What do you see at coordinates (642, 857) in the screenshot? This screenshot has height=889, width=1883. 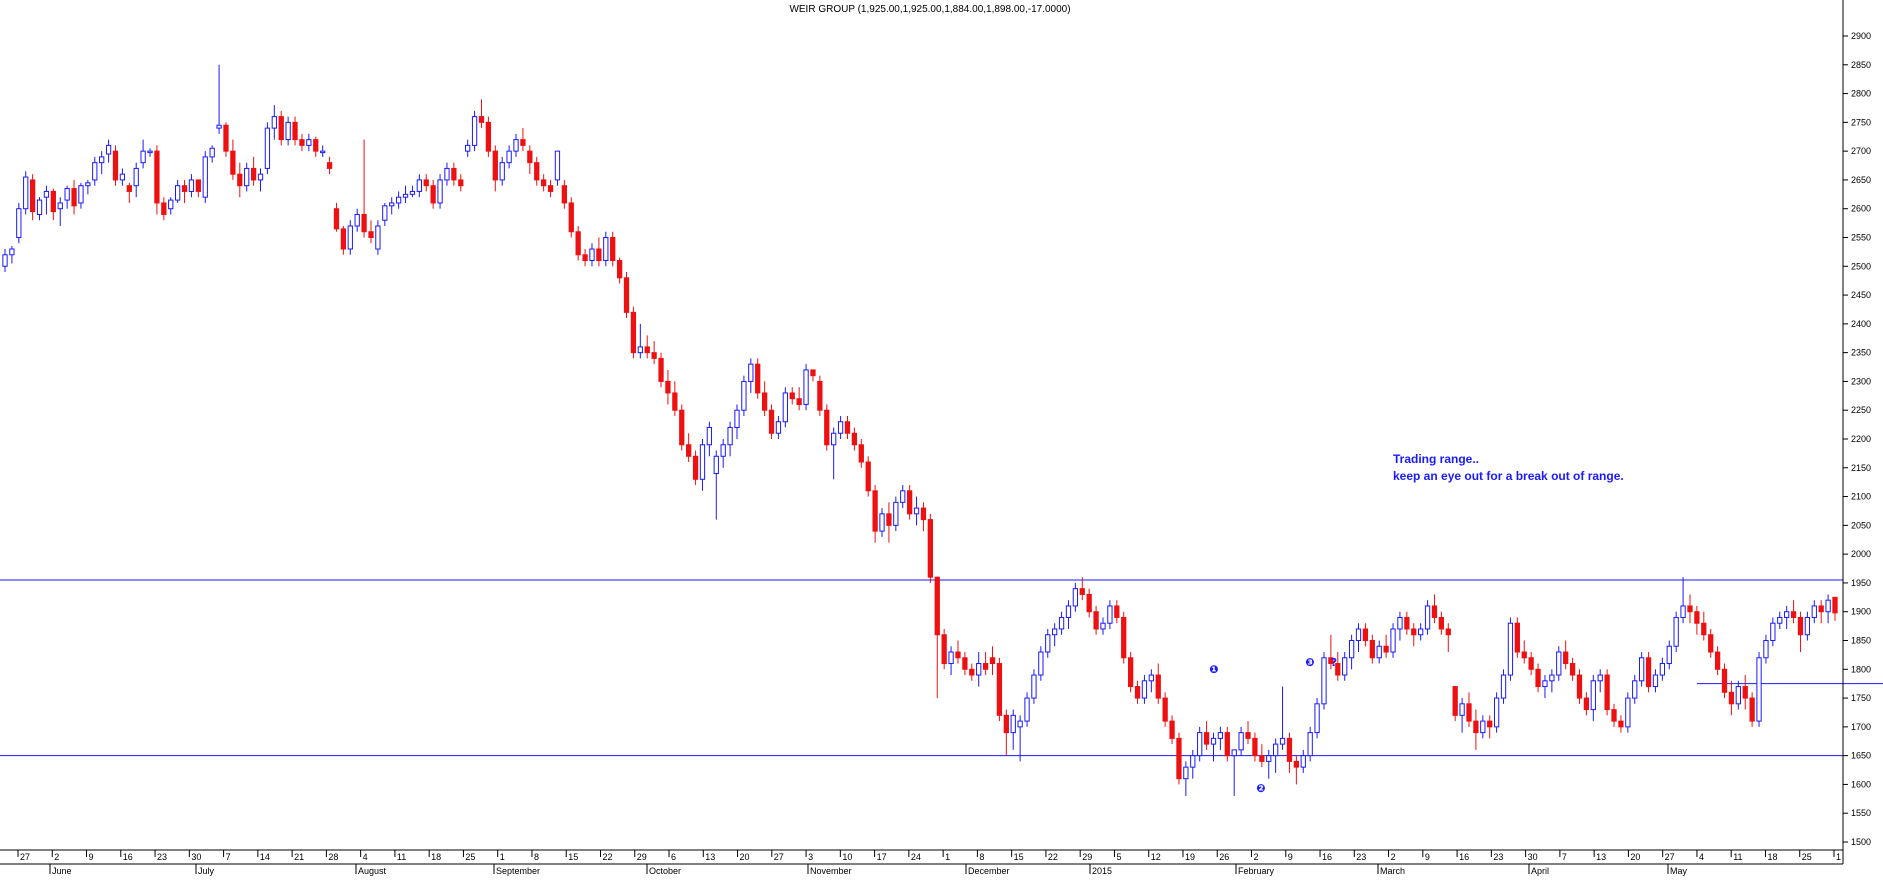 I see `x-tick-label: 29` at bounding box center [642, 857].